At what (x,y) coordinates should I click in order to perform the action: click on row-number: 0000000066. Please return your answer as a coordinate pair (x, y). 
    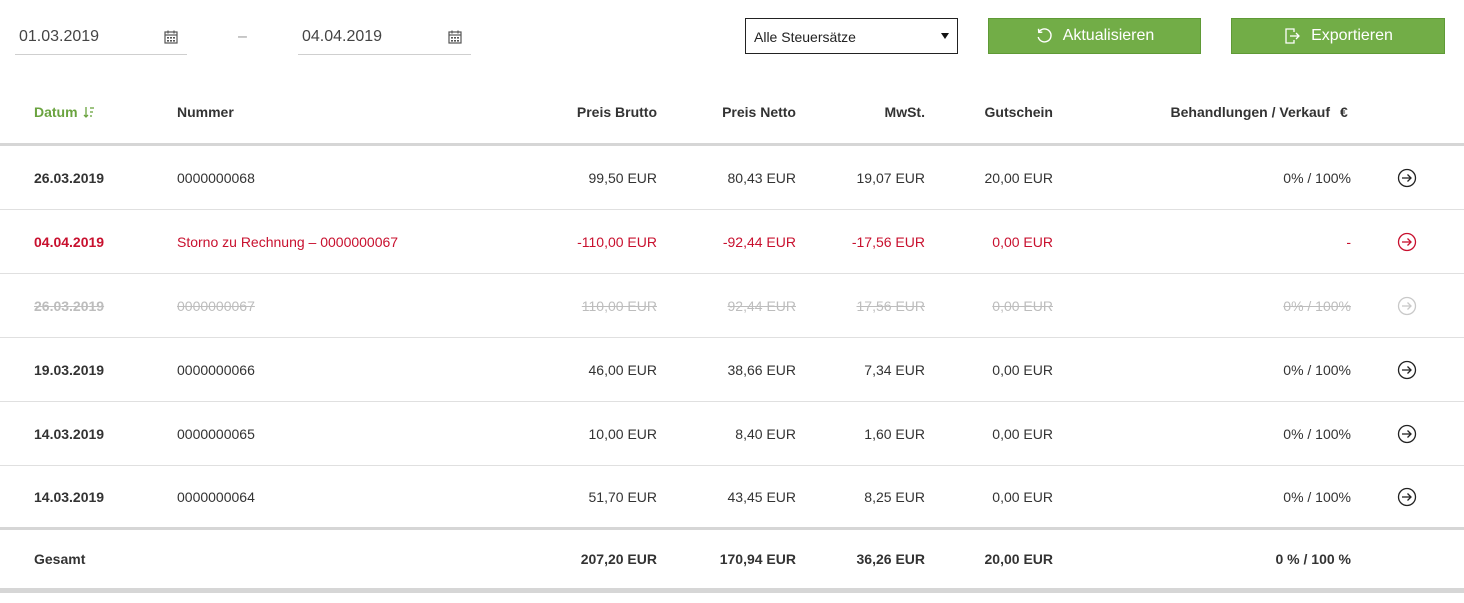
    Looking at the image, I should click on (216, 369).